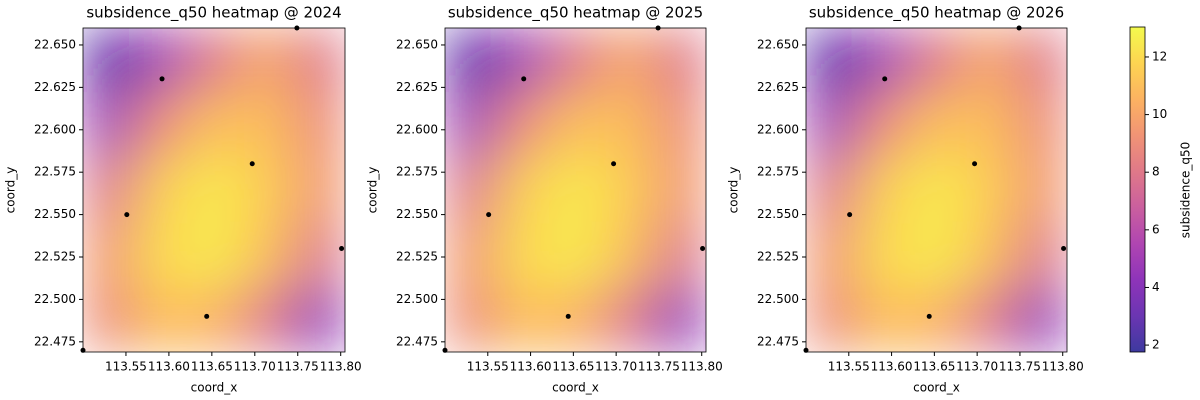  I want to click on colorbar, so click(1137, 189).